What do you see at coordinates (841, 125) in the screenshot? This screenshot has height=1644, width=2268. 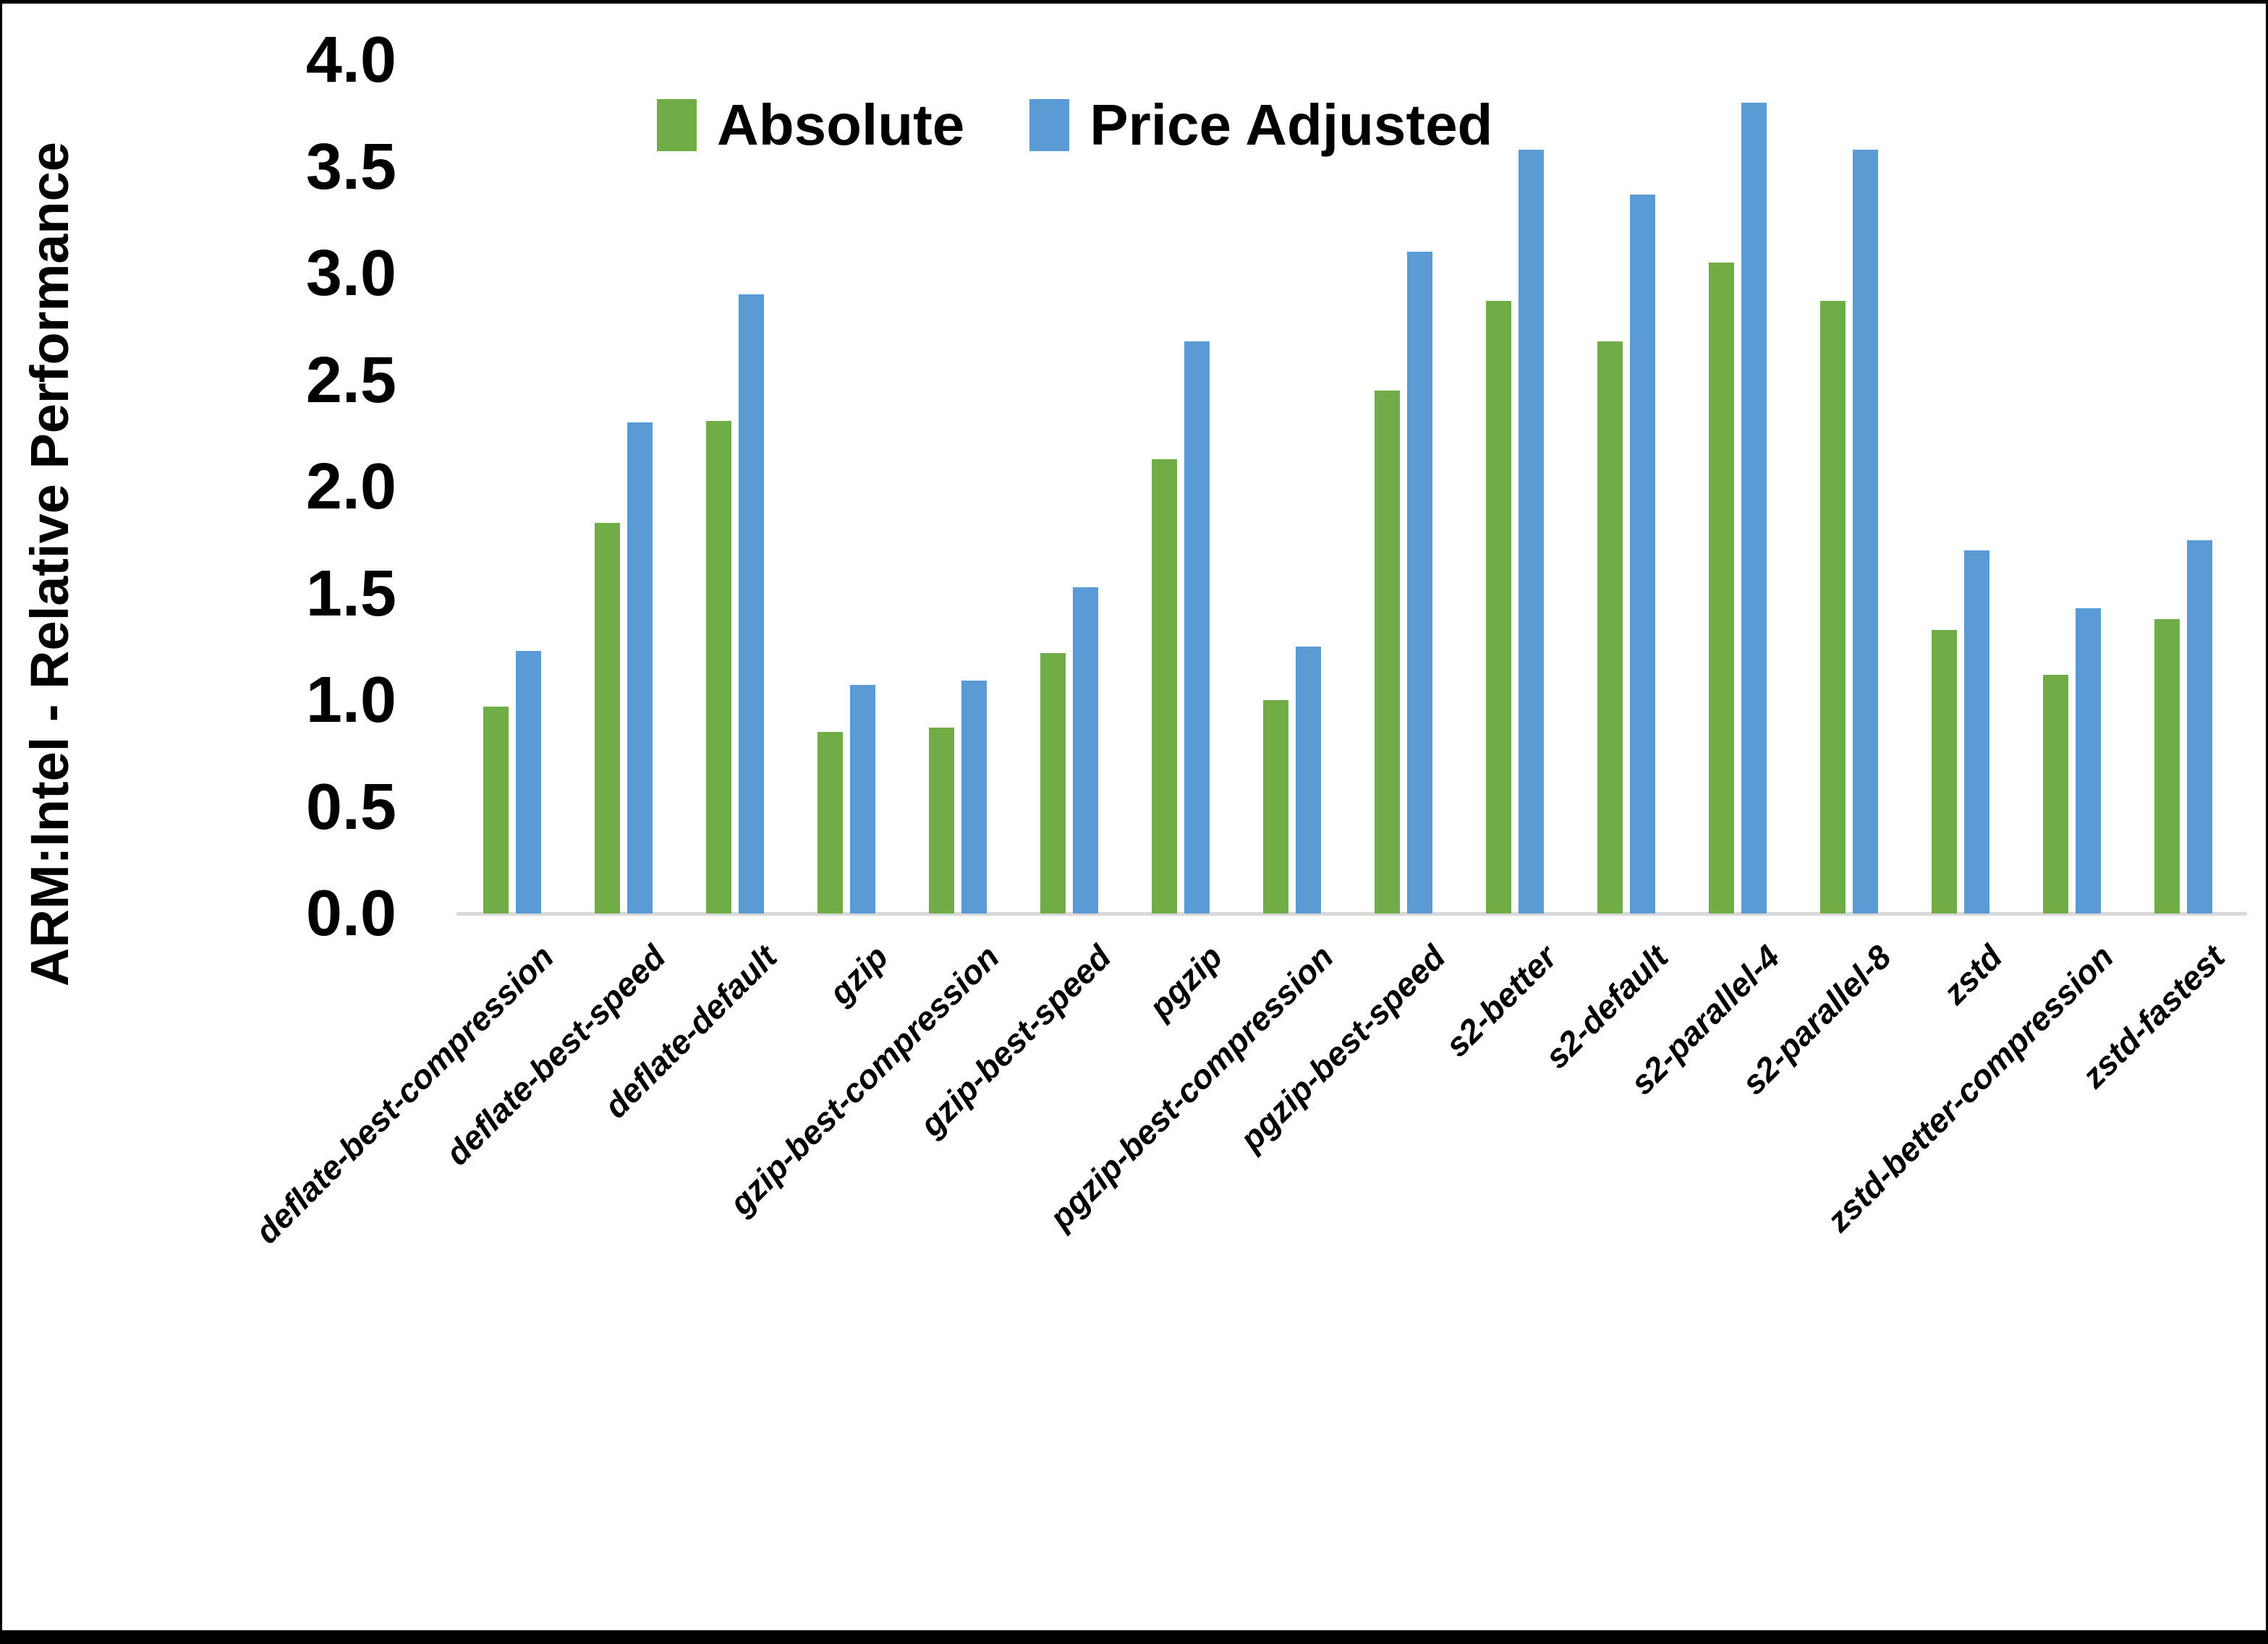 I see `legend-label-absolute: Absolute` at bounding box center [841, 125].